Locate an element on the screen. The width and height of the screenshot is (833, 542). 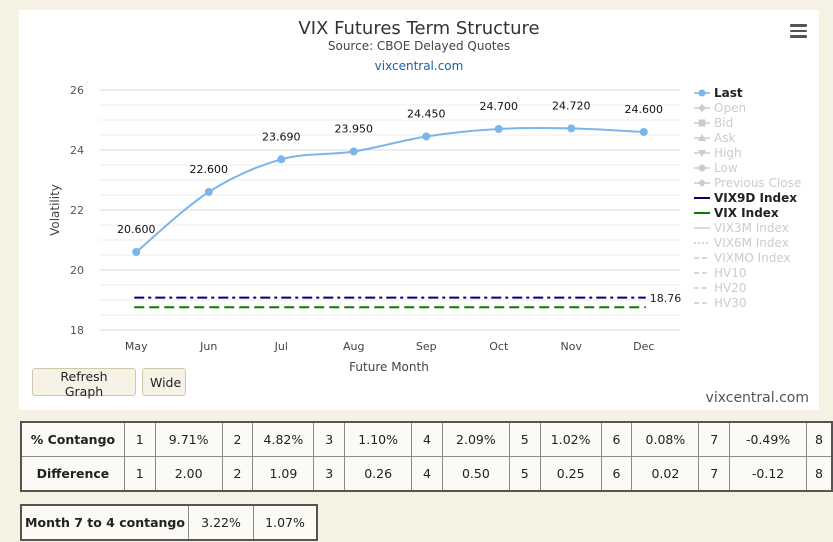
y-tick-label: 24 is located at coordinates (77, 150).